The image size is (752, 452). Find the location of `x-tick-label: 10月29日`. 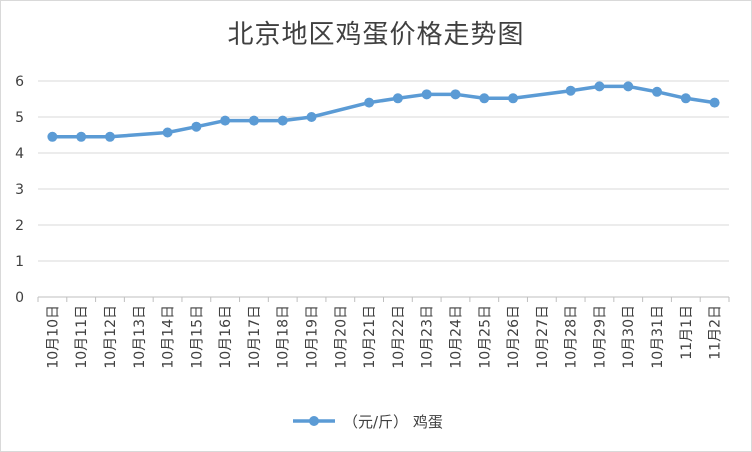

x-tick-label: 10月29日 is located at coordinates (600, 337).